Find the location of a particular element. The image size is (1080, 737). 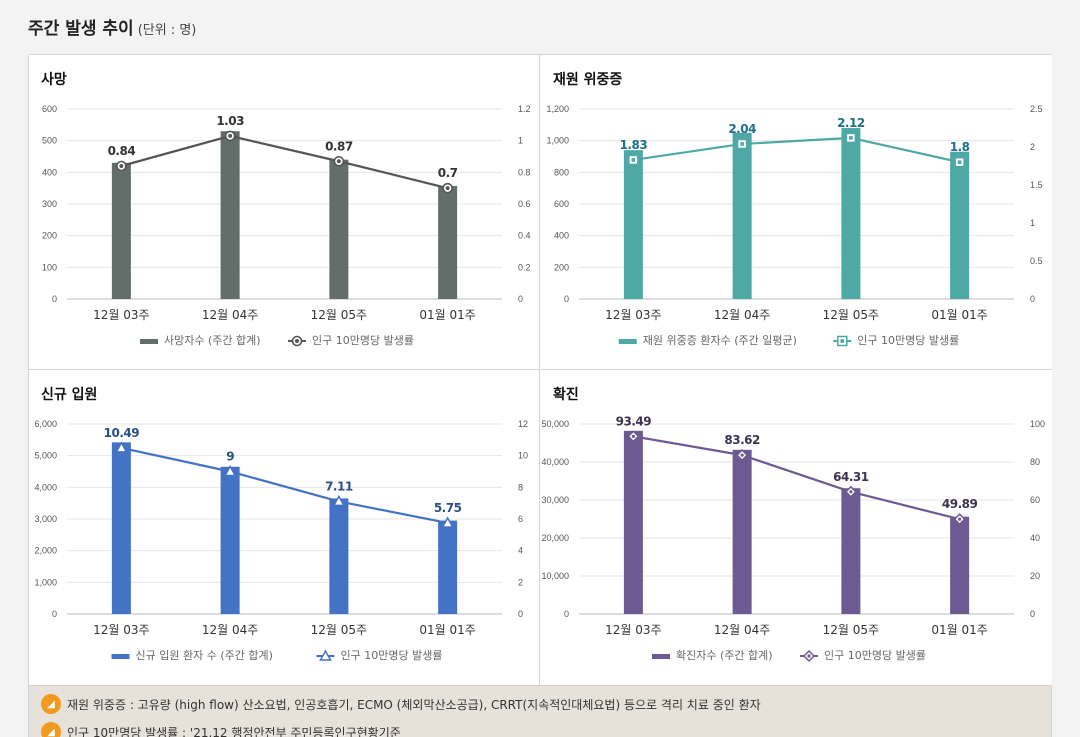

y2-tick-label: 1 is located at coordinates (520, 141).